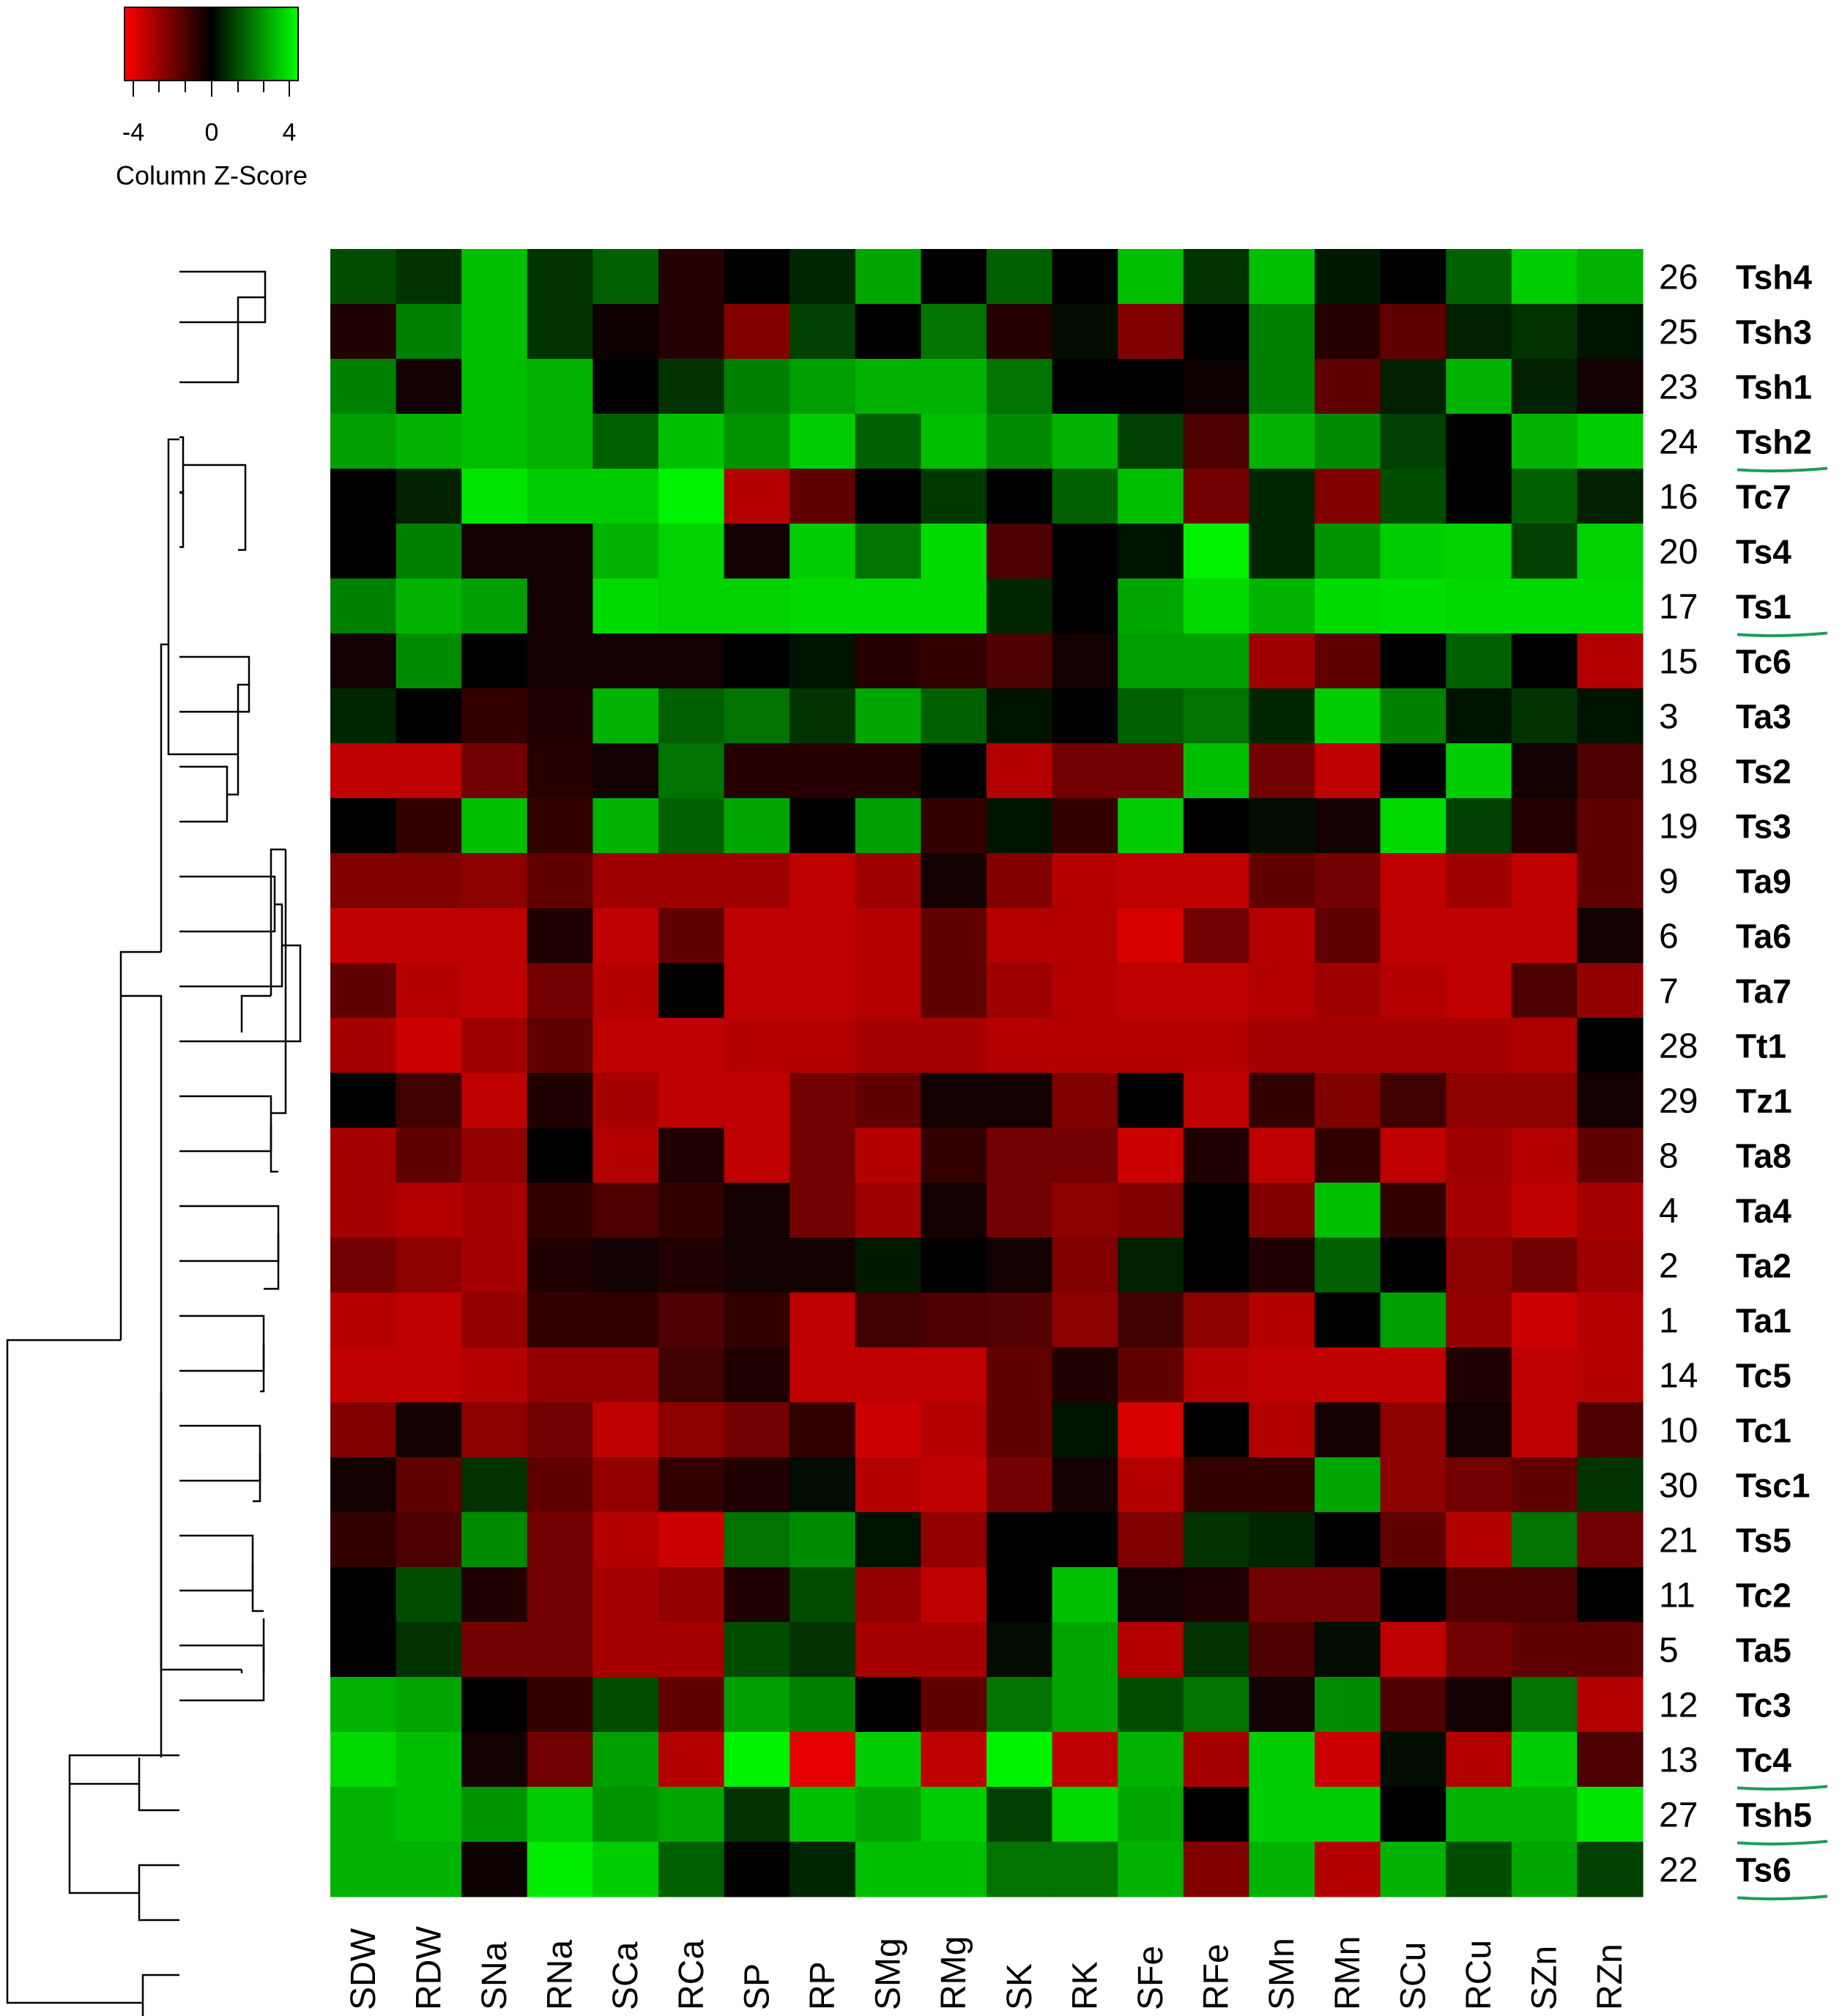 The width and height of the screenshot is (1842, 2016). What do you see at coordinates (154, 1143) in the screenshot?
I see `row-dendrogram` at bounding box center [154, 1143].